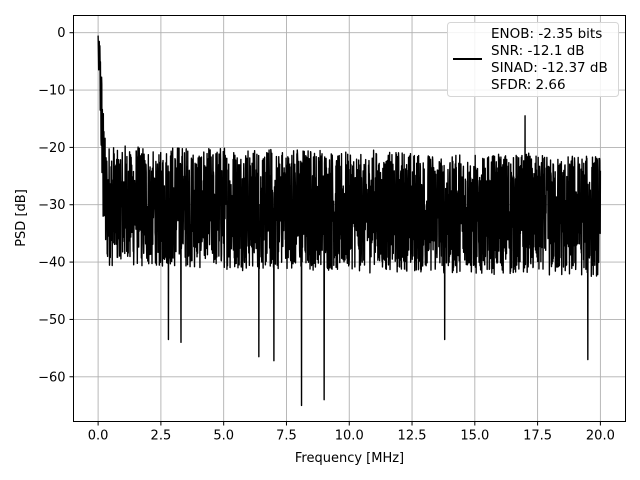  I want to click on legend-entry-sfdr: SFDR: 2.66, so click(528, 85).